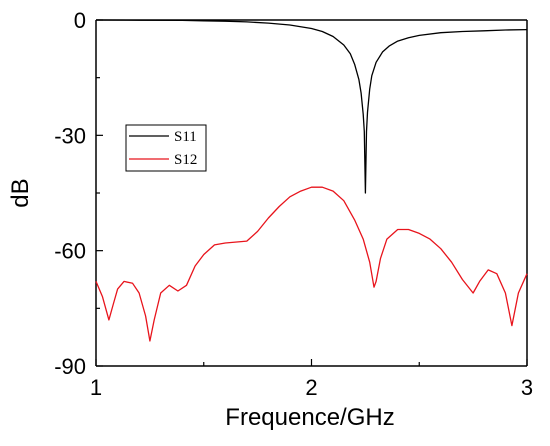  Describe the element at coordinates (80, 20) in the screenshot. I see `y-tick-label: 0` at that location.